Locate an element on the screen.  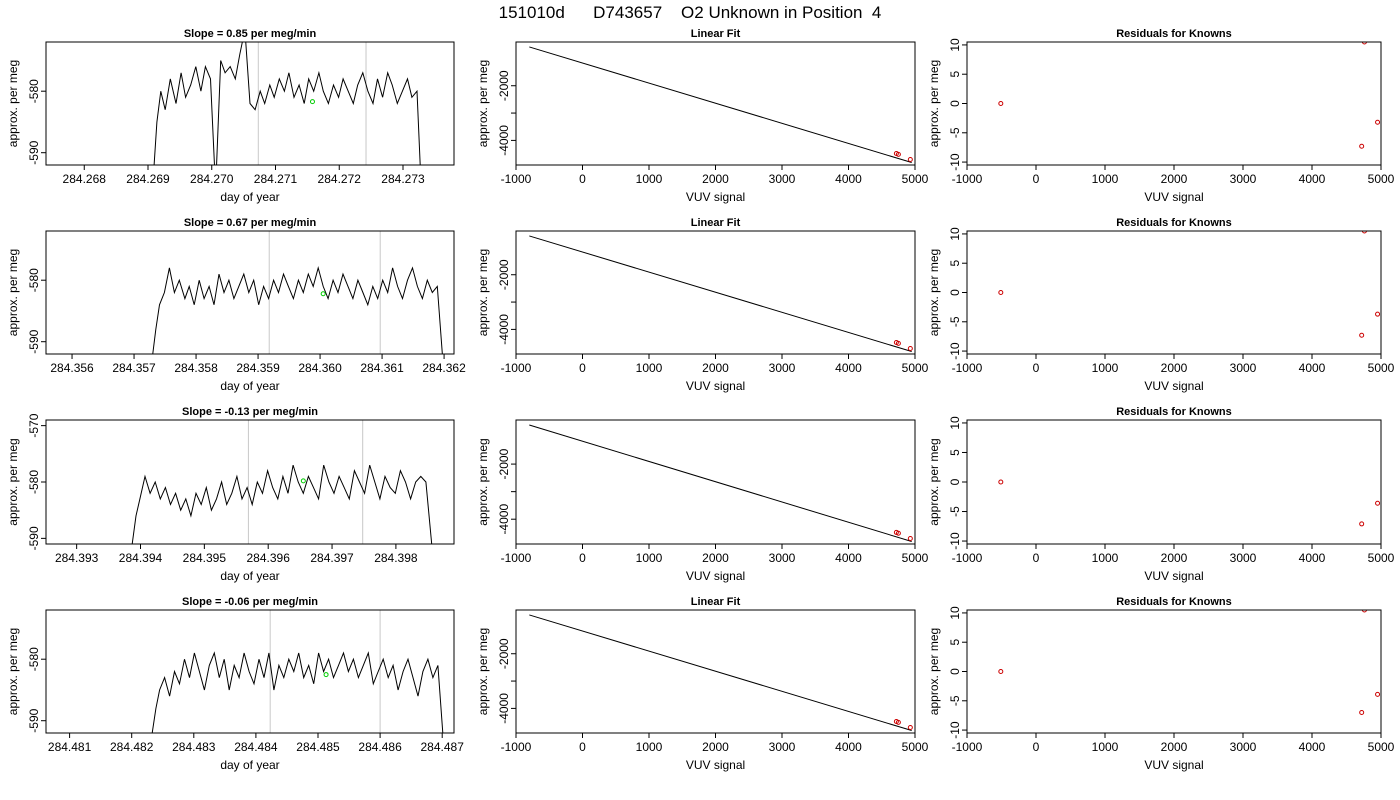
y-tick-label: 0 is located at coordinates (955, 481).